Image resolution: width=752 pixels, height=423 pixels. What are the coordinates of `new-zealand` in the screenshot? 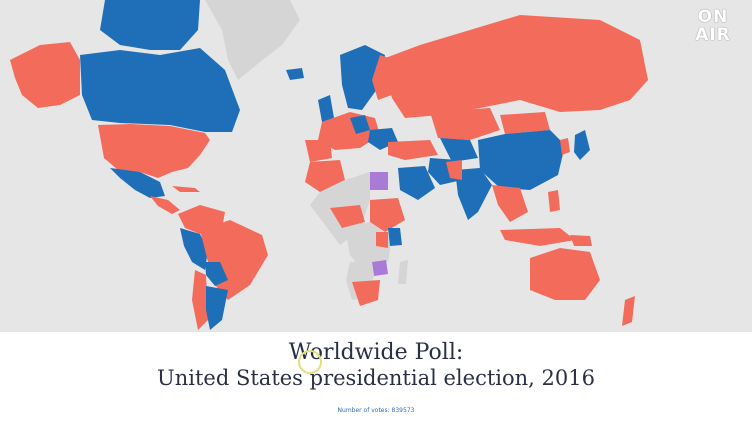 It's located at (628, 311).